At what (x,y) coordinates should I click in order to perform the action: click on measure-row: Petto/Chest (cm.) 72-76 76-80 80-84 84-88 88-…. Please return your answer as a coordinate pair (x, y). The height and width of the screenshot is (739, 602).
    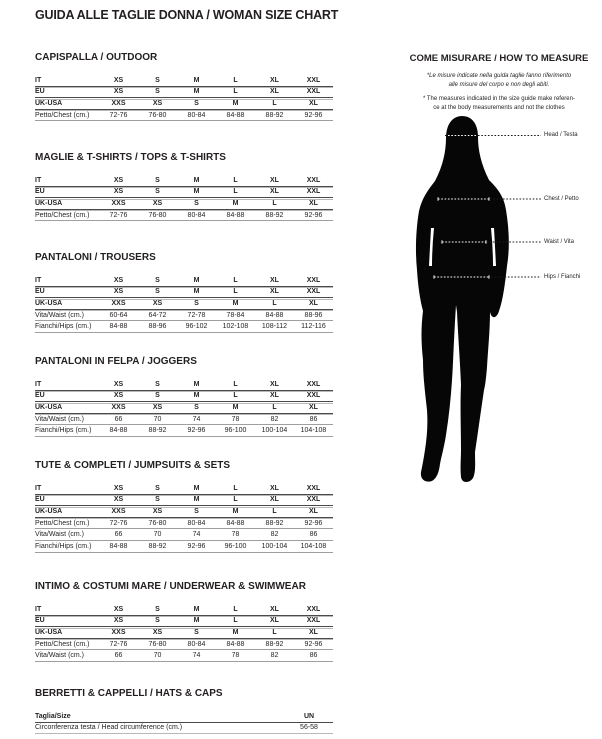
    Looking at the image, I should click on (184, 645).